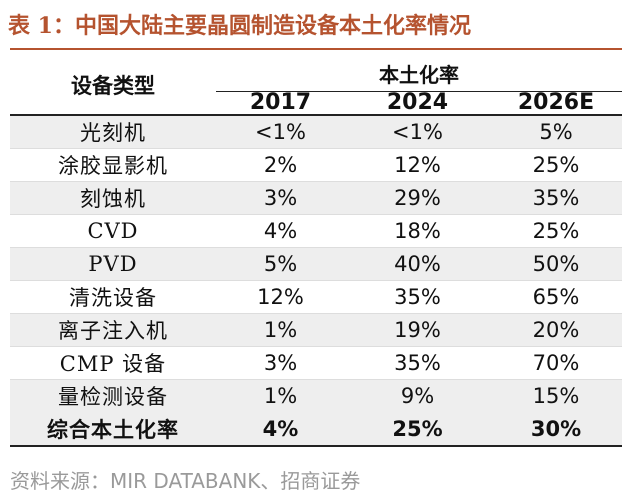  I want to click on rate-cell: 2%, so click(280, 165).